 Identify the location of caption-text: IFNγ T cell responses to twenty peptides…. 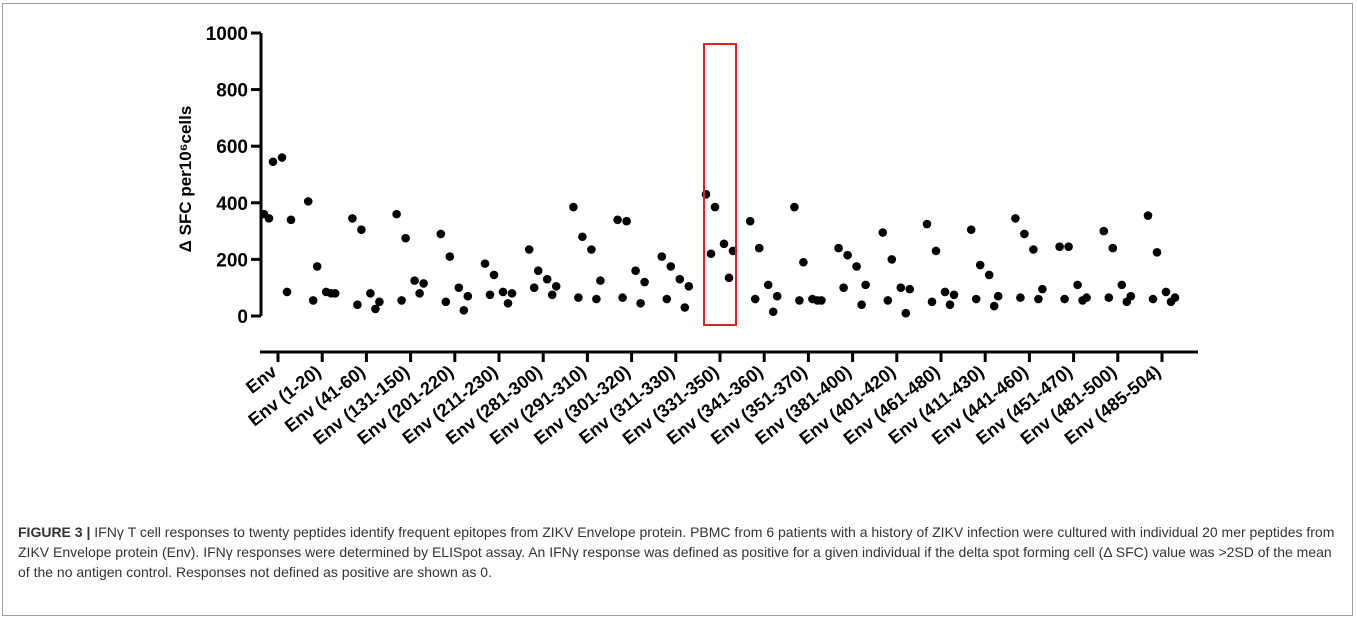
(676, 552).